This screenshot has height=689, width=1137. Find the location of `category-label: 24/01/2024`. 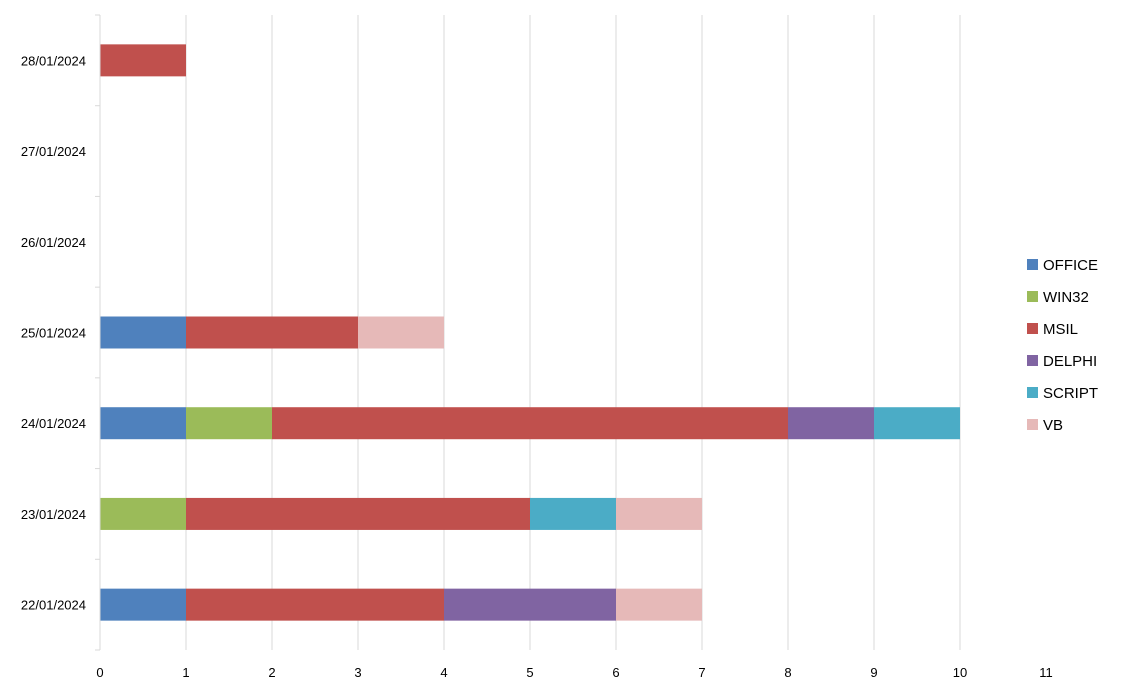

category-label: 24/01/2024 is located at coordinates (53, 423).